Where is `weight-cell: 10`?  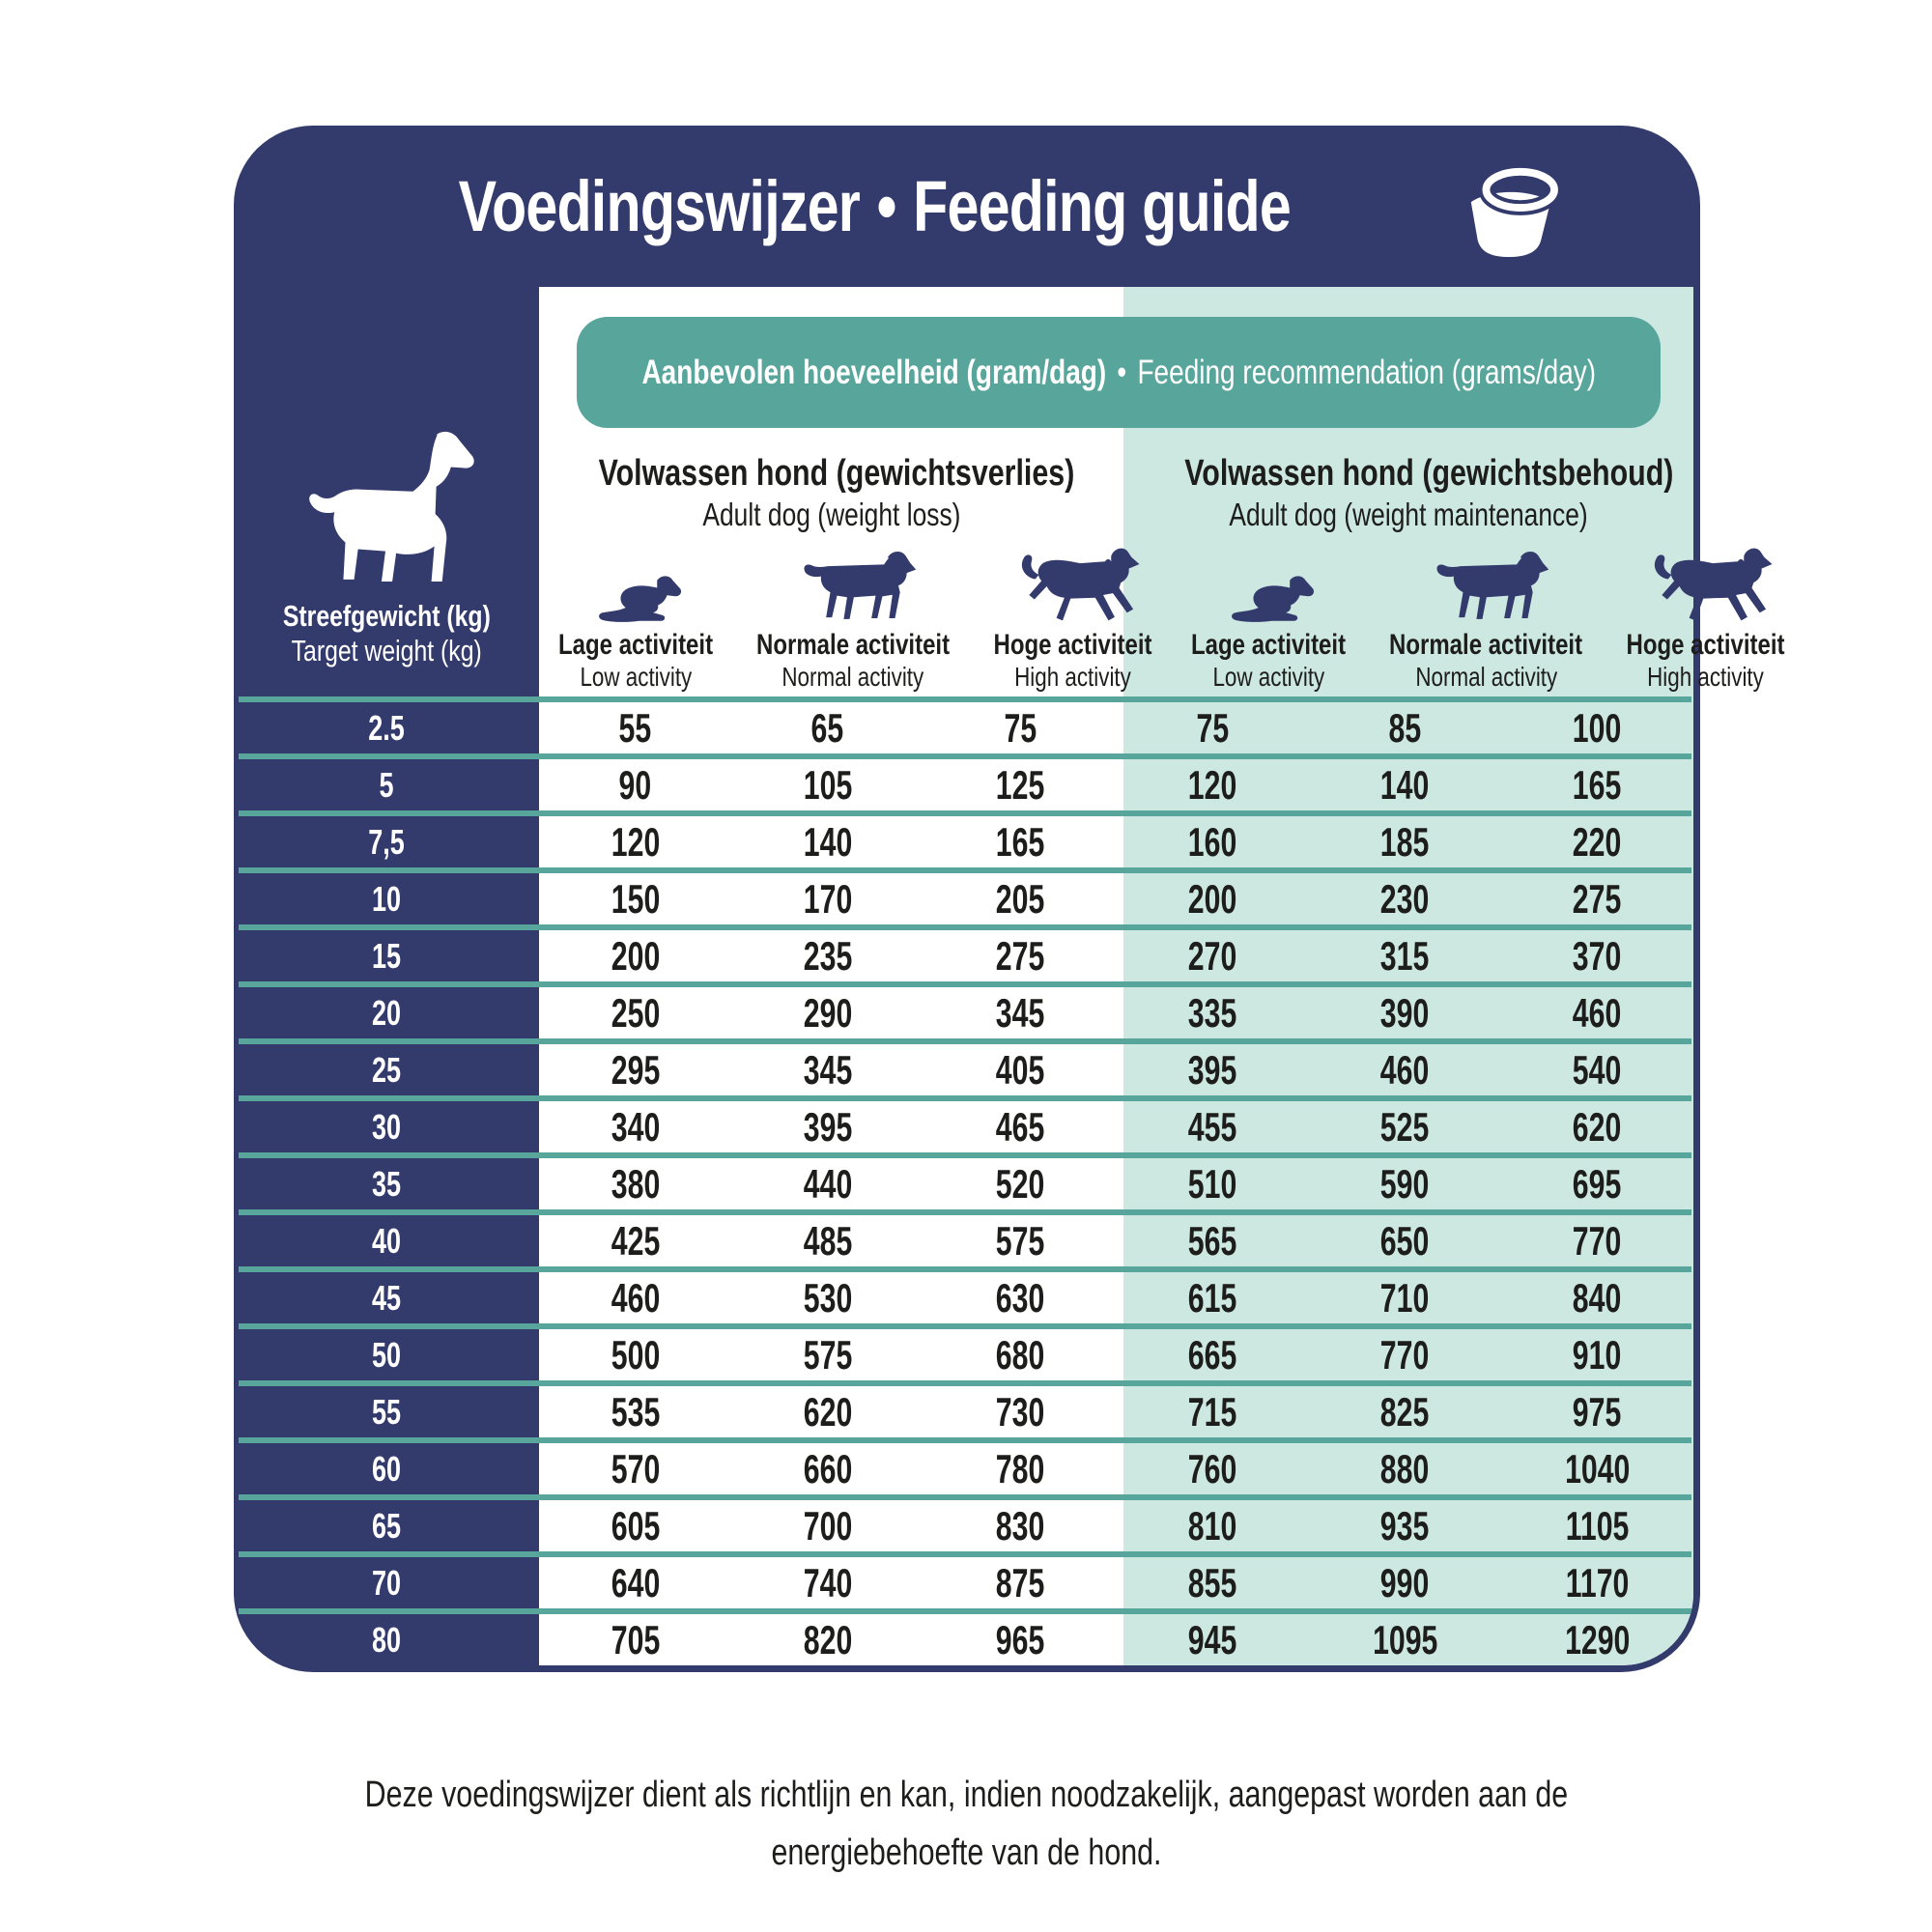
weight-cell: 10 is located at coordinates (386, 898).